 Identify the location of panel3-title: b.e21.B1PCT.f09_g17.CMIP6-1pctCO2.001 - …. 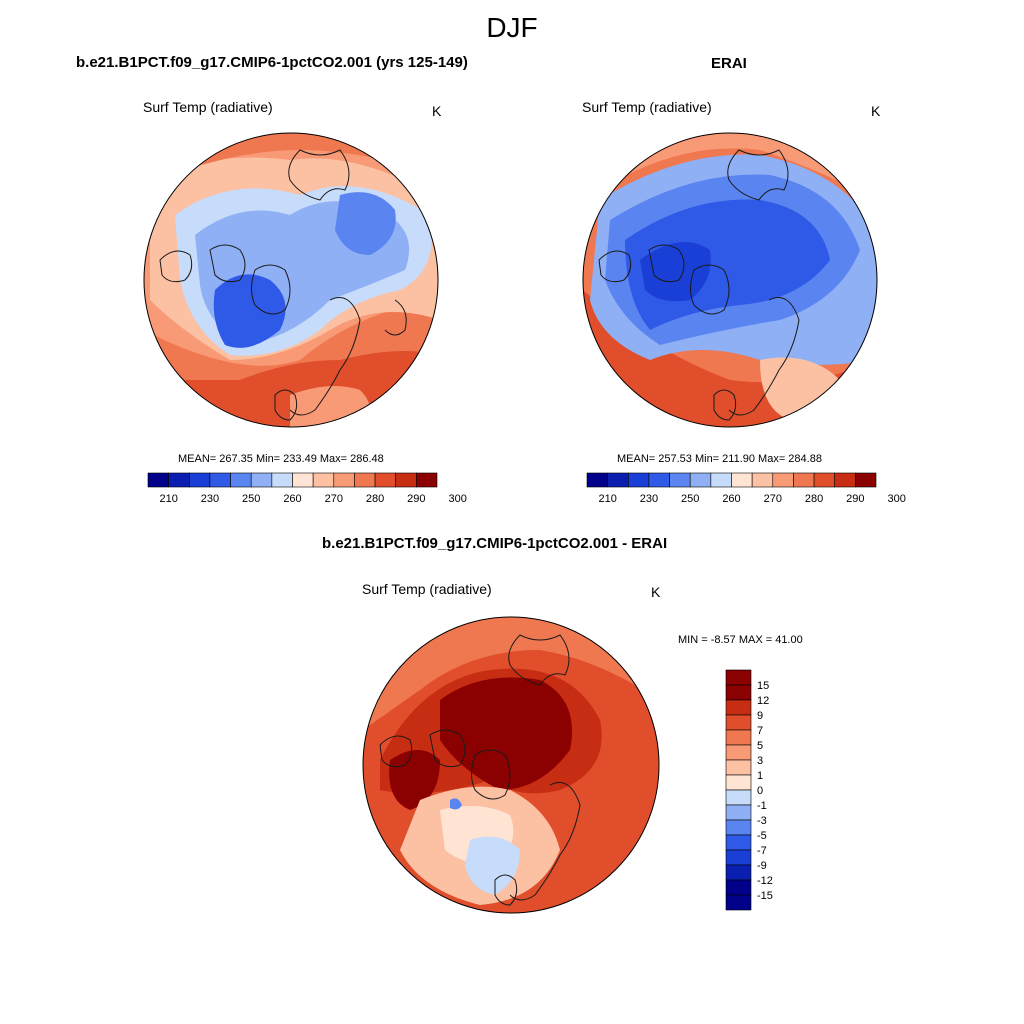
(495, 543).